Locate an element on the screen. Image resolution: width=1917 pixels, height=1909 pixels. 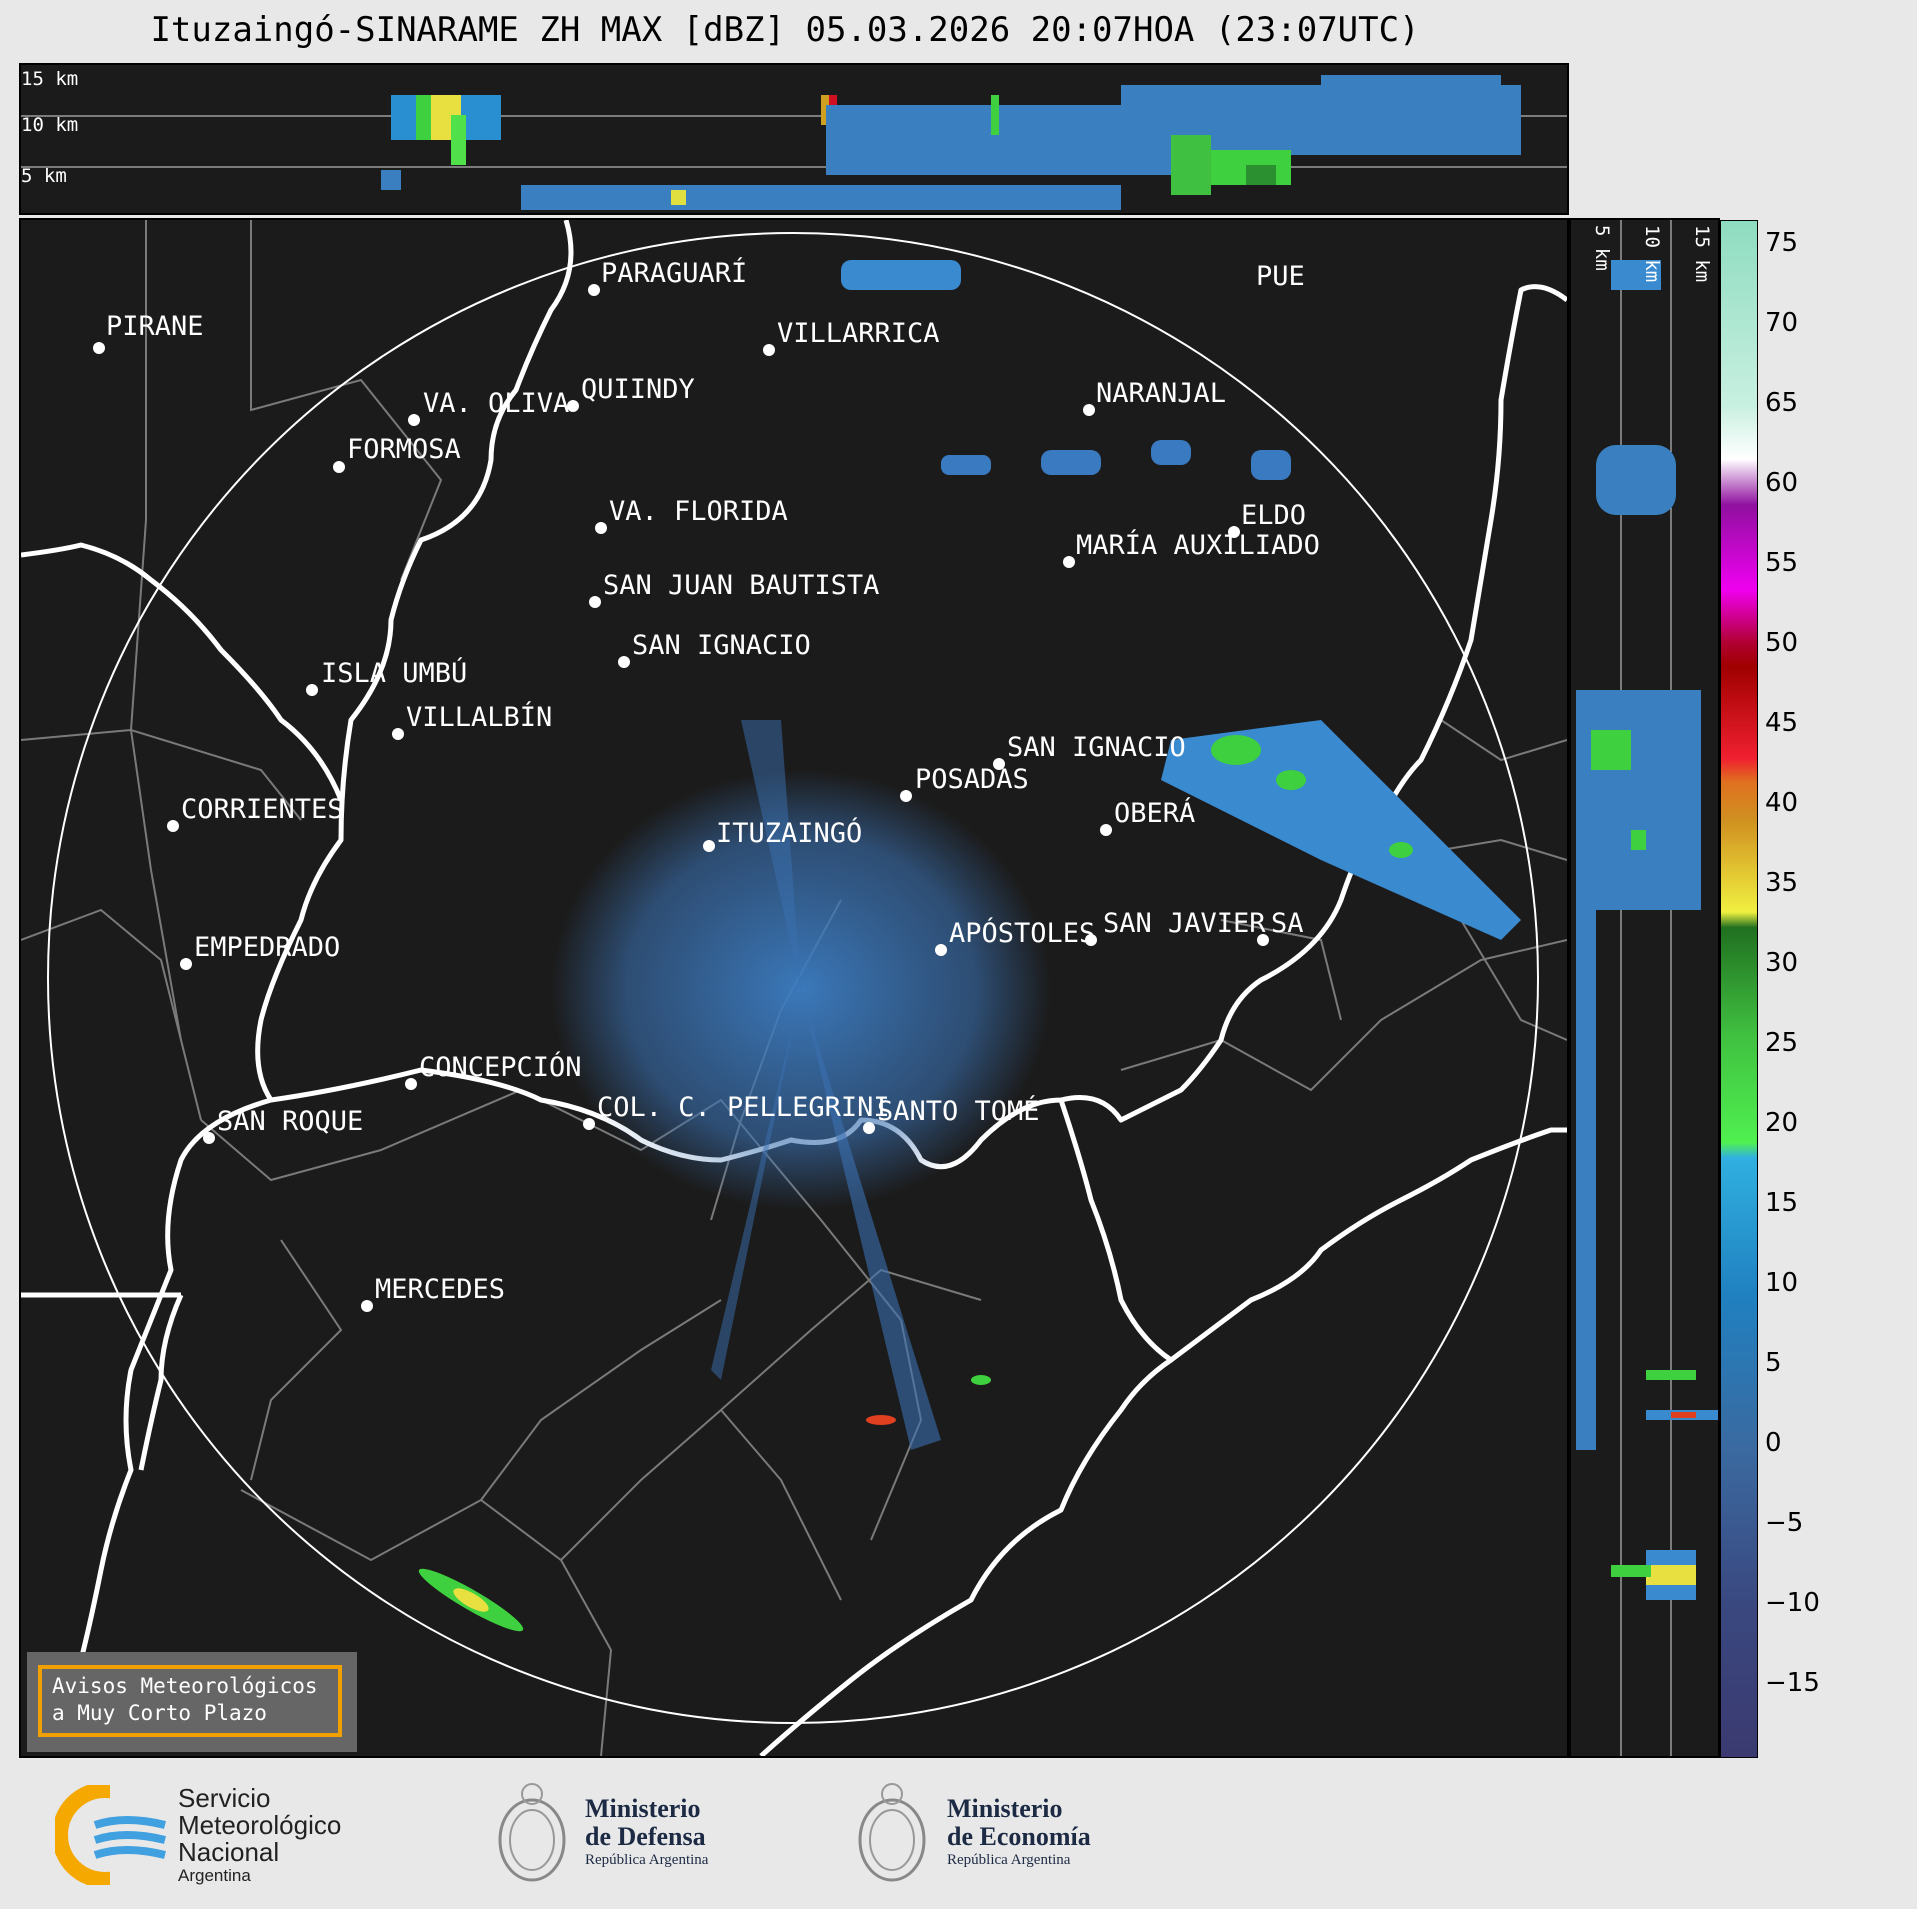
defensa-line-1: Ministerio is located at coordinates (643, 1808).